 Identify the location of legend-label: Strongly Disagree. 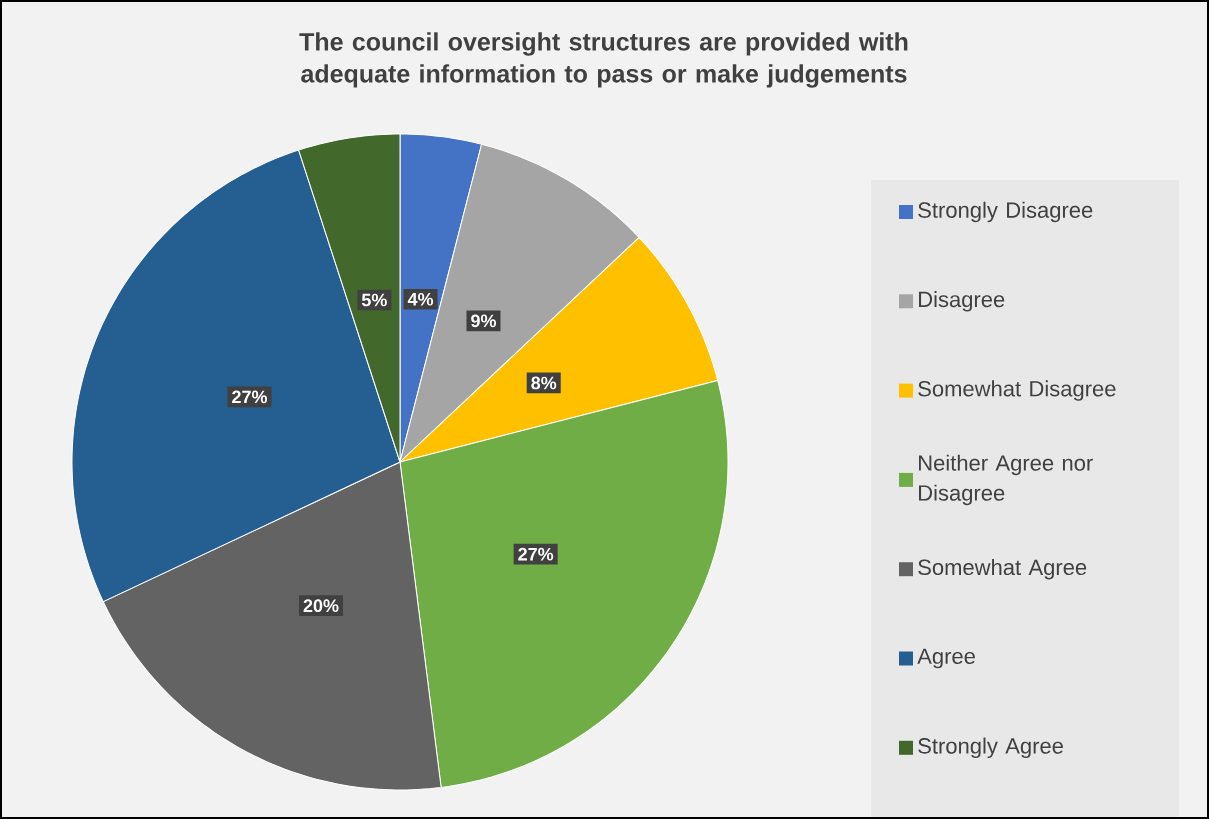
(1005, 212).